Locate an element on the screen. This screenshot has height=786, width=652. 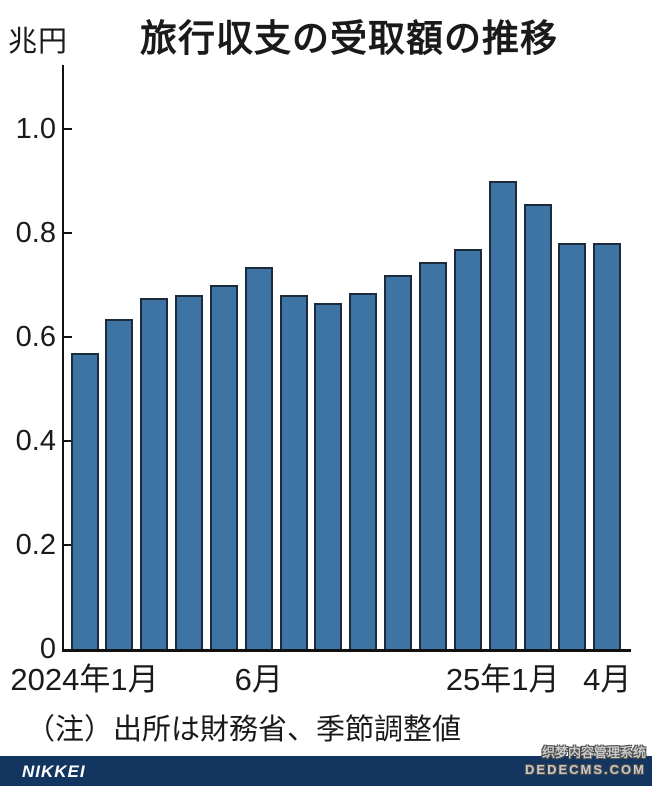
y-axis-tick-label: 0.8 is located at coordinates (35, 233).